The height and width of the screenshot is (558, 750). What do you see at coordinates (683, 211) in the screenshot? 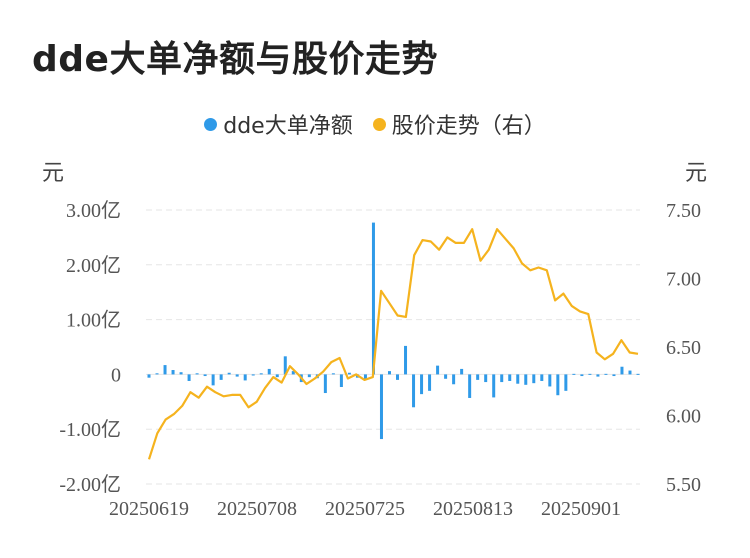
I see `y-right-tick-label: 7.50` at bounding box center [683, 211].